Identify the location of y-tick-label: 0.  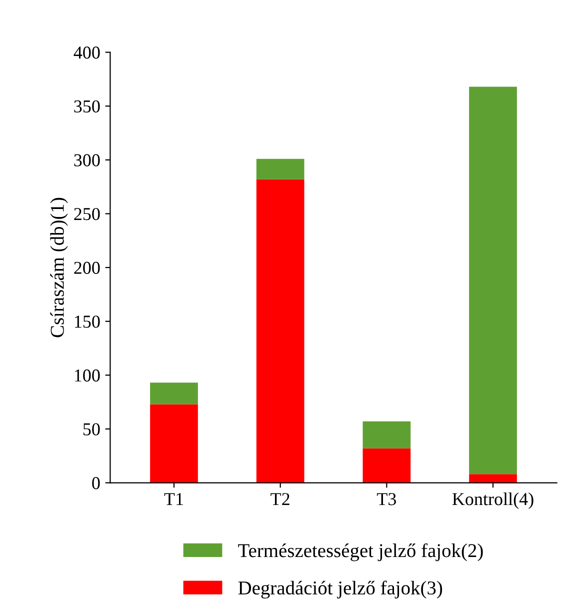
(96, 483).